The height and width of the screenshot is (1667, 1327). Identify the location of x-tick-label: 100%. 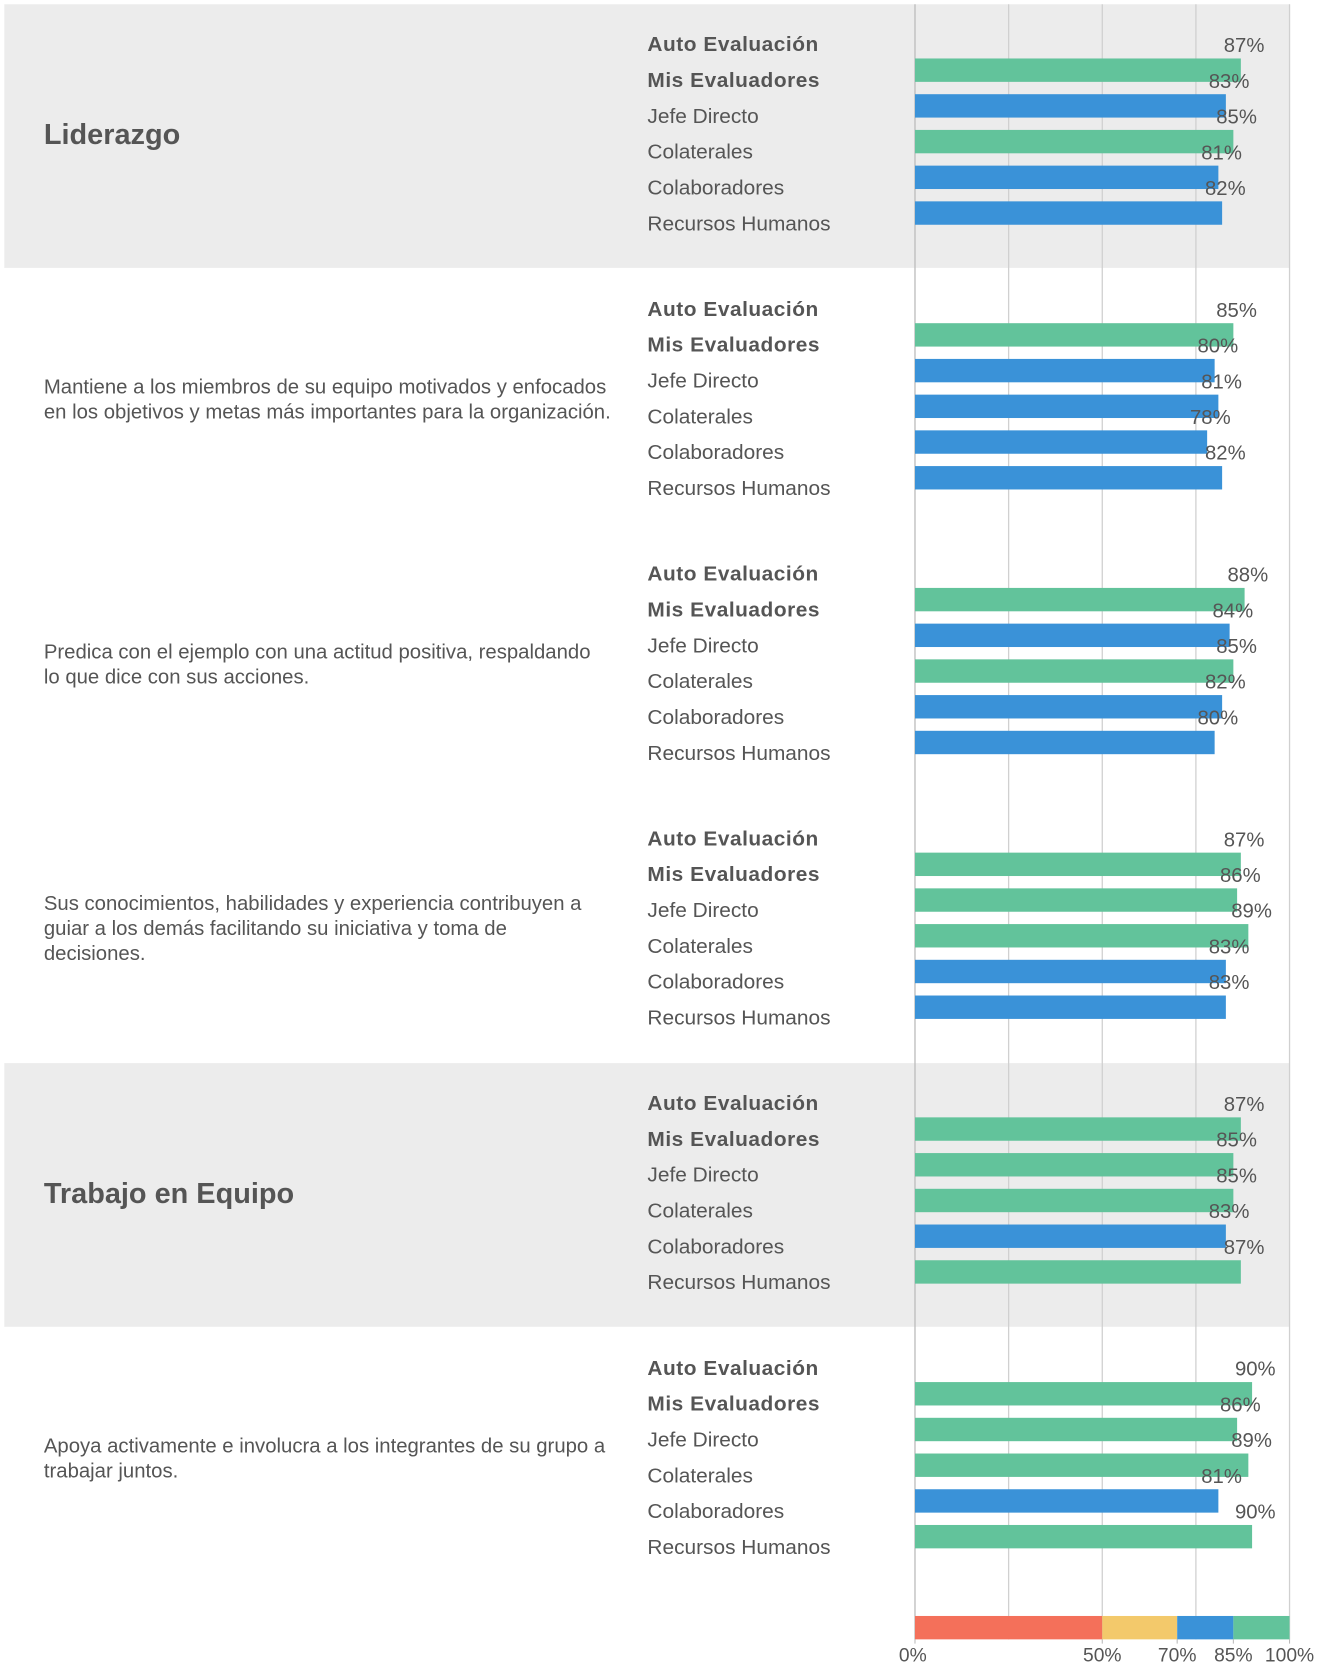
(1289, 1655).